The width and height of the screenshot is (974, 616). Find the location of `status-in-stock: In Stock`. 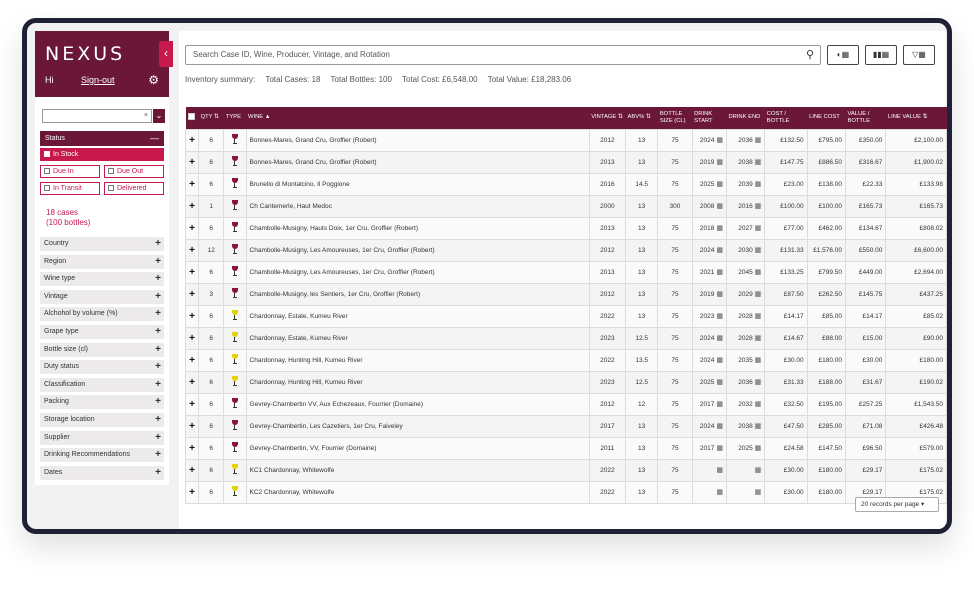

status-in-stock: In Stock is located at coordinates (102, 154).